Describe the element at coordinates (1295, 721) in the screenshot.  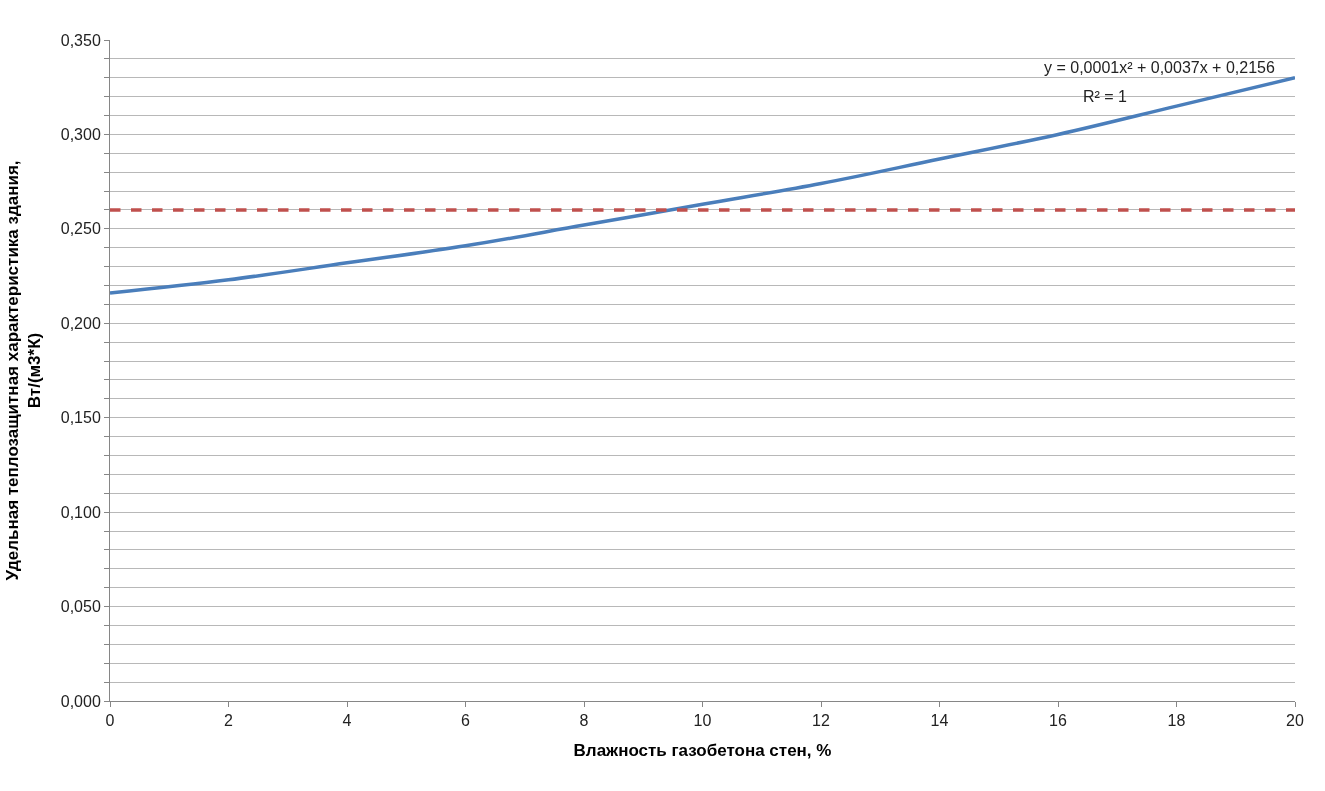
I see `x-tick-label: 20` at that location.